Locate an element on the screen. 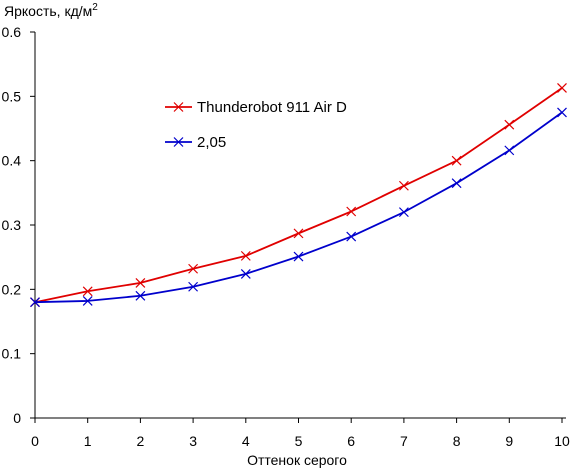  legend: Thunderobot 911 Air D 2,05 is located at coordinates (256, 125).